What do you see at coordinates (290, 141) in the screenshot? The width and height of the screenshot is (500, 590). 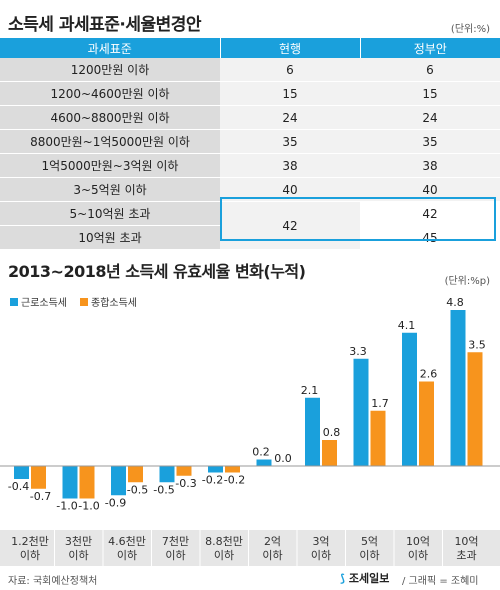 I see `current-rate-cell: 35` at bounding box center [290, 141].